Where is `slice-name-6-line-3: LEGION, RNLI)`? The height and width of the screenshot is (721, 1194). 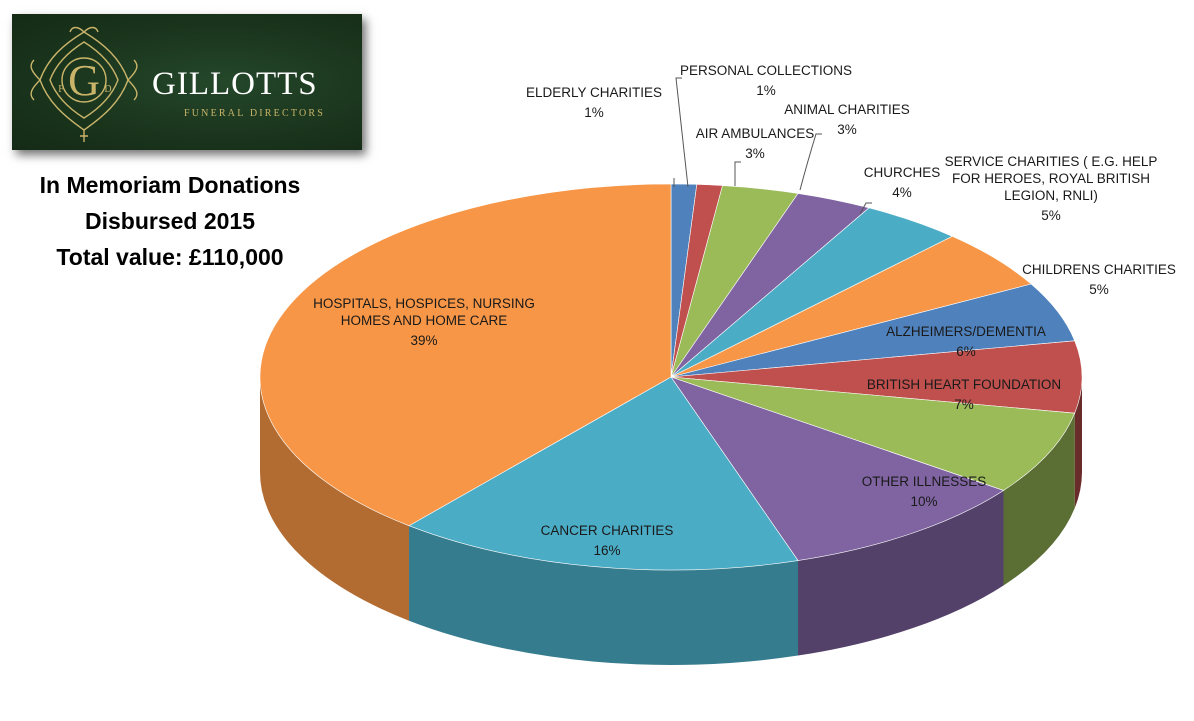
slice-name-6-line-3: LEGION, RNLI) is located at coordinates (1051, 195).